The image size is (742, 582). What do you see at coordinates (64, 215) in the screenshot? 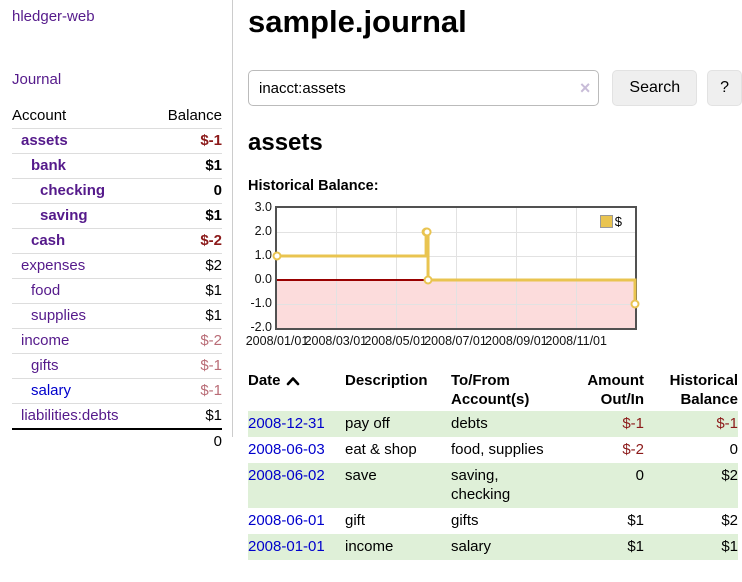
I see `account-link-saving: saving` at bounding box center [64, 215].